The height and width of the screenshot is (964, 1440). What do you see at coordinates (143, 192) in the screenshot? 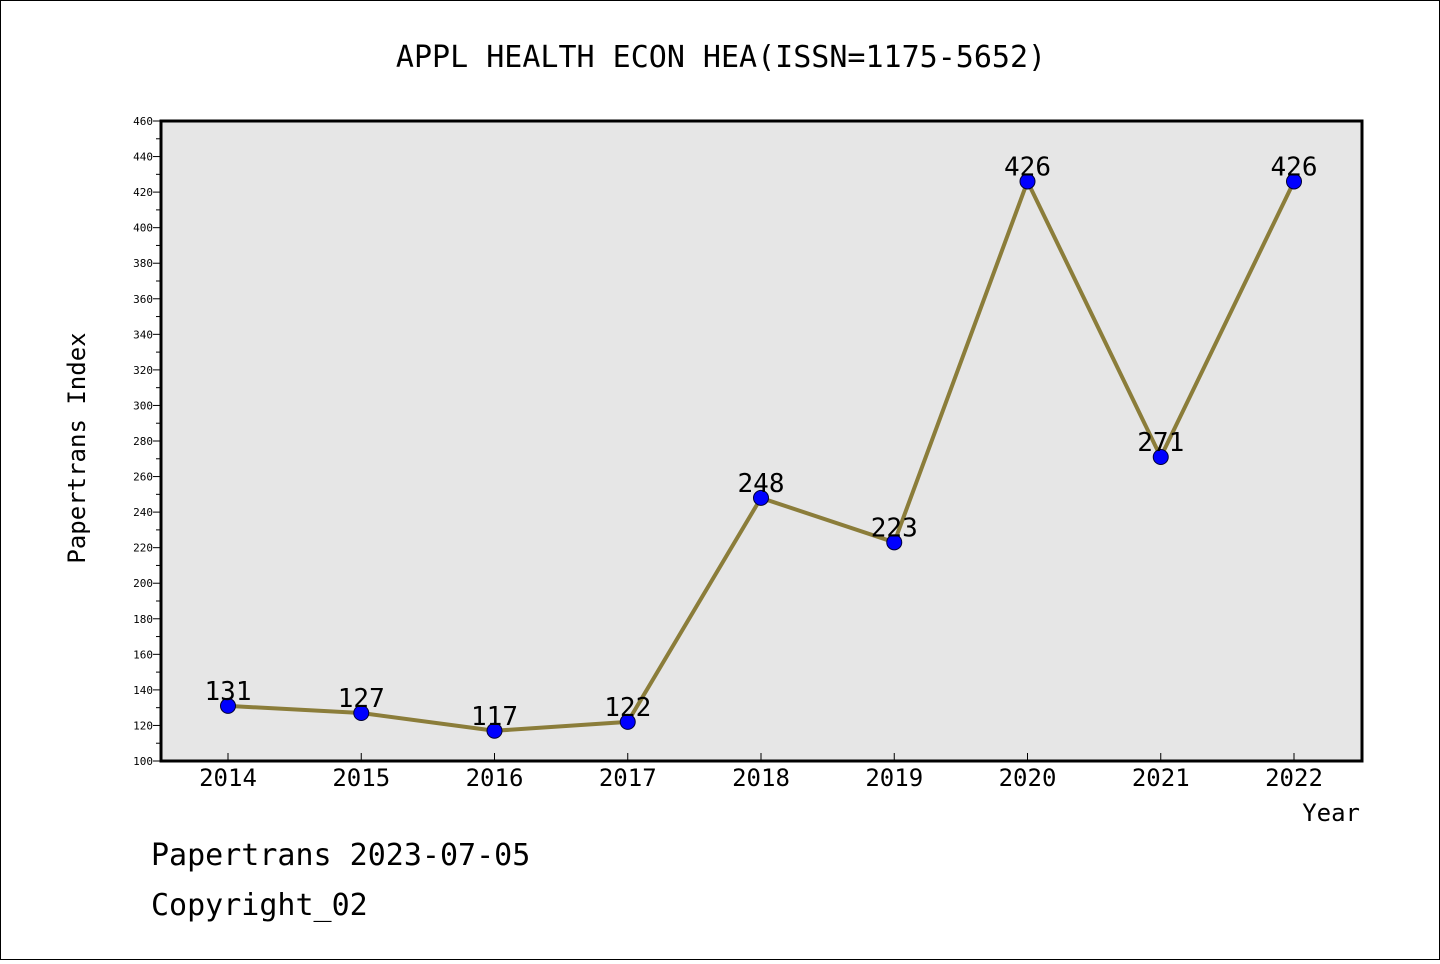
I see `y-tick-label: 420` at bounding box center [143, 192].